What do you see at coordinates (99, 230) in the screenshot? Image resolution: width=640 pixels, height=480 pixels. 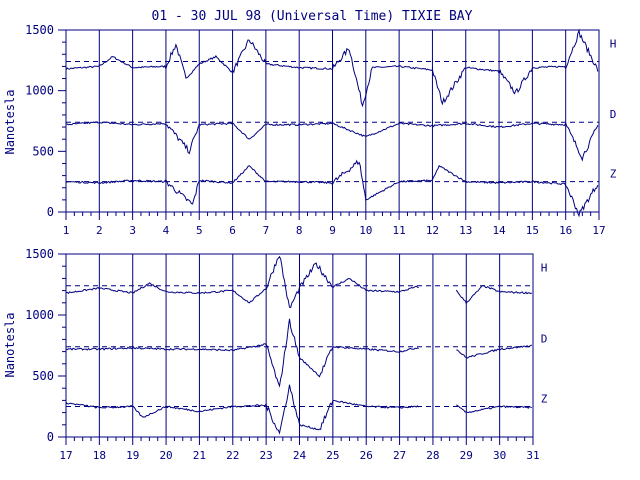 I see `x-tick-label: 2` at bounding box center [99, 230].